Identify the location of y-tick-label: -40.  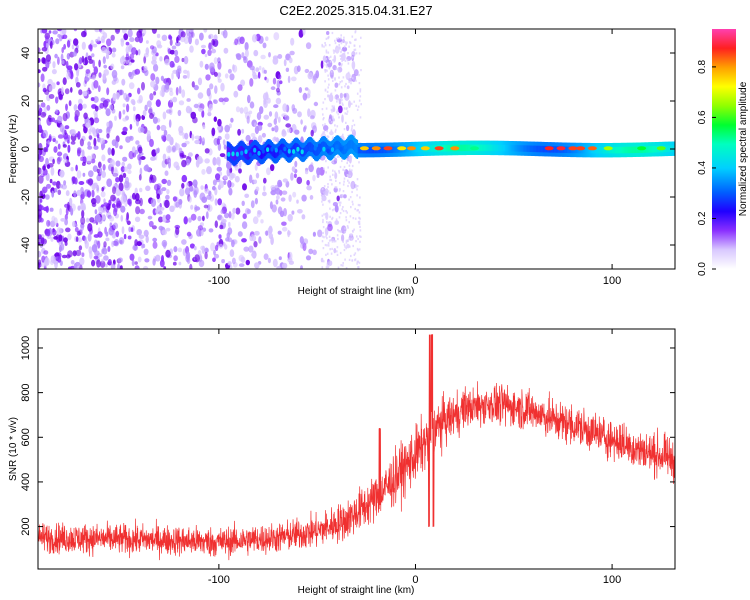
(26, 245).